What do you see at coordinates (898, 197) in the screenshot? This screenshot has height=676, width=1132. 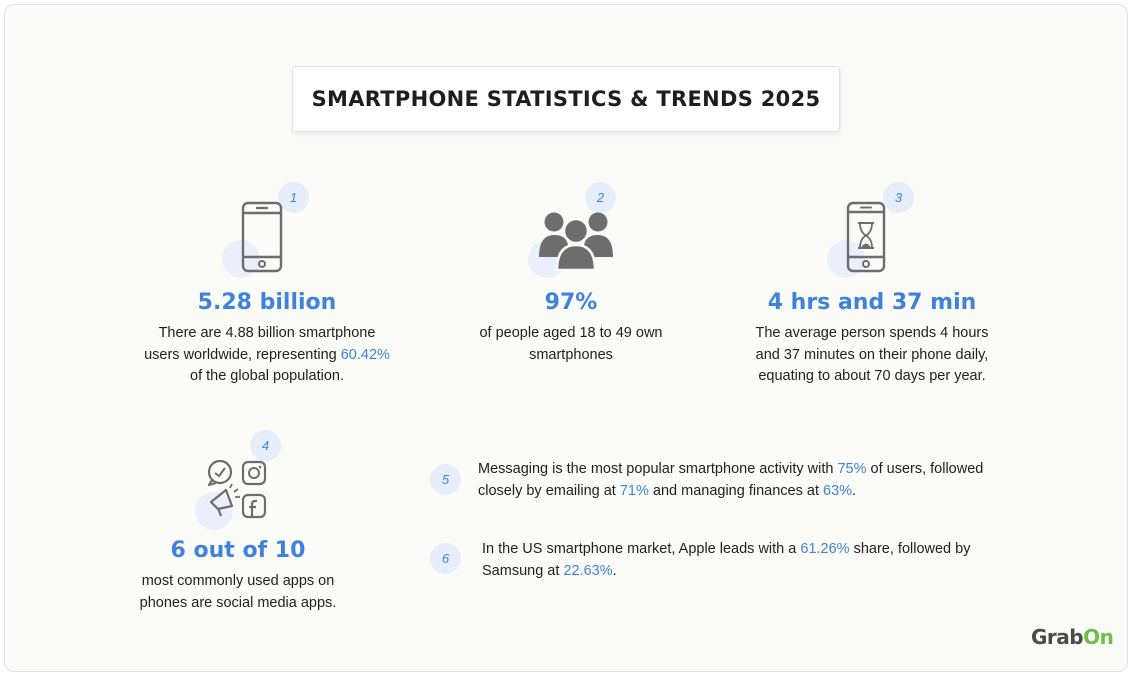 I see `stat-number-badge: 3` at bounding box center [898, 197].